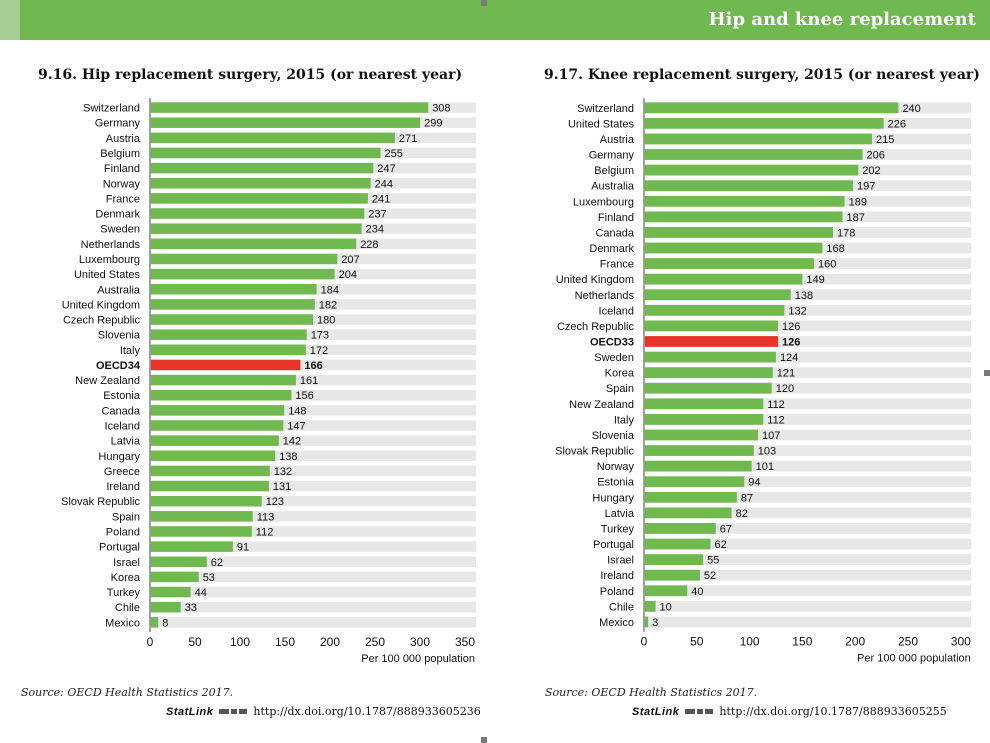  I want to click on category-label: Austria, so click(123, 139).